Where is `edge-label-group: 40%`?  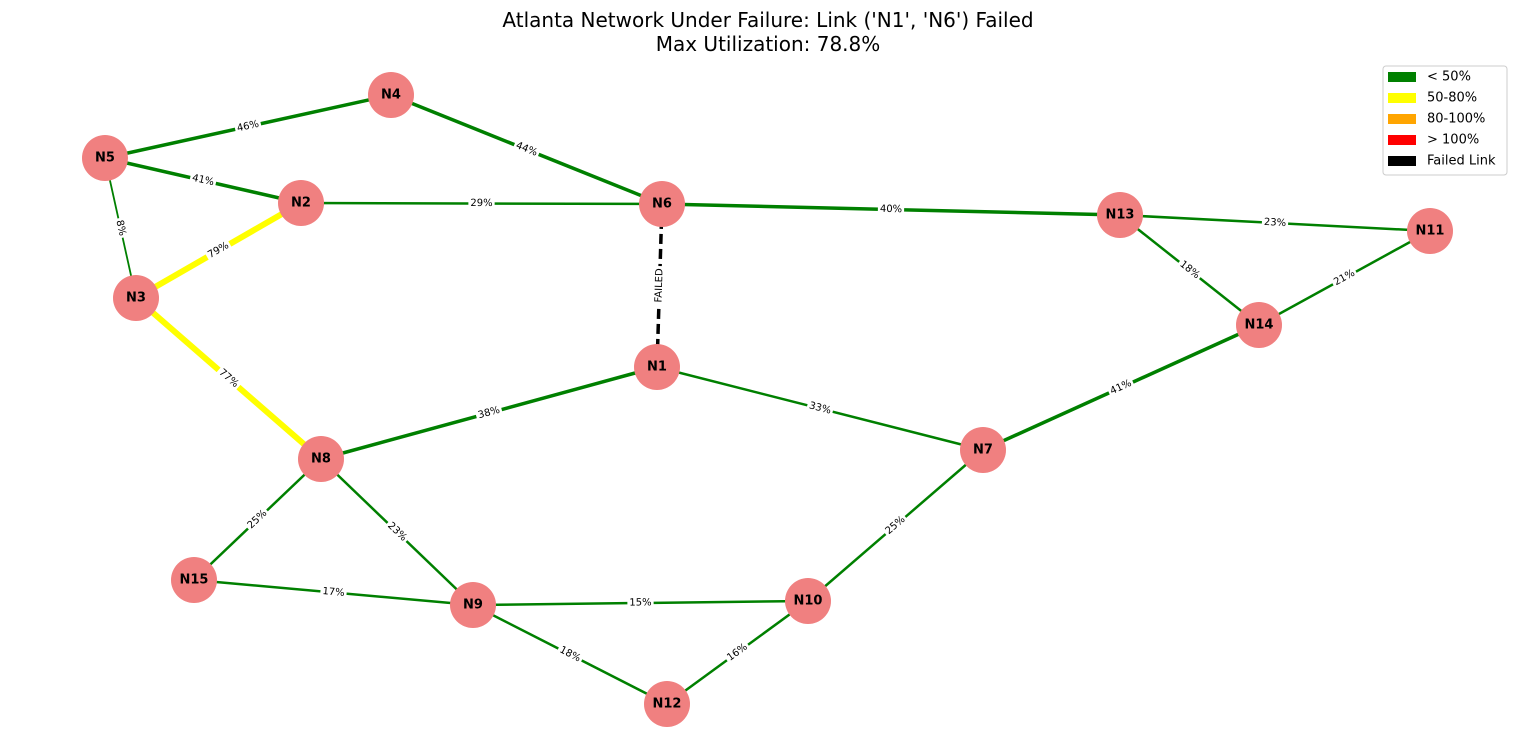
edge-label-group: 40% is located at coordinates (891, 209).